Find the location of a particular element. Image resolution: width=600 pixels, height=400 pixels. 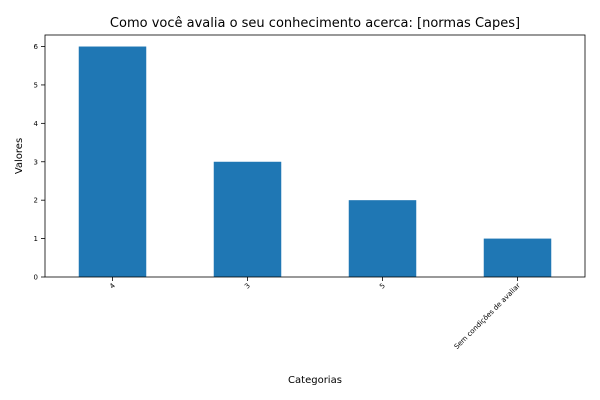

y-tick-label-2: 2 is located at coordinates (36, 201).